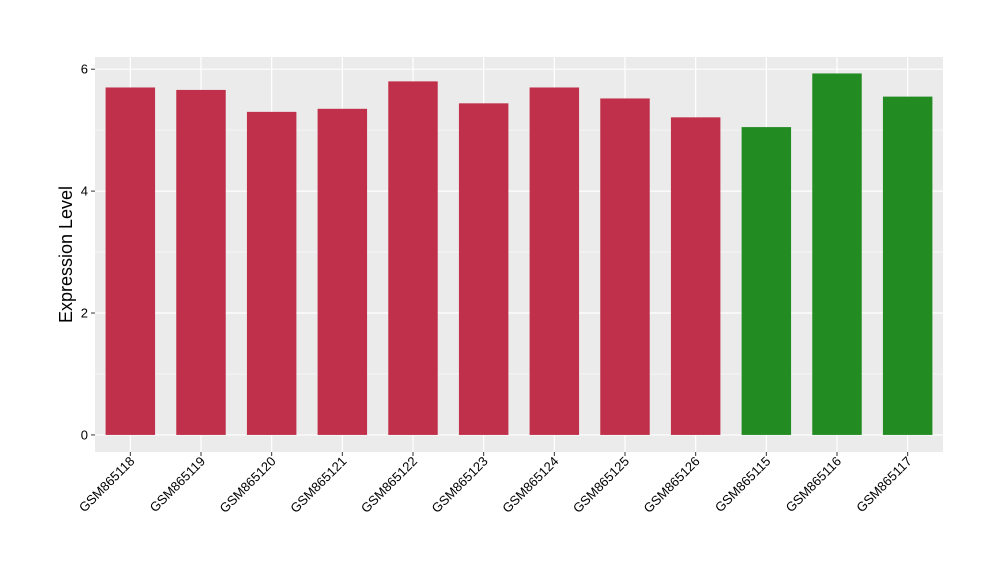 This screenshot has height=585, width=1000. Describe the element at coordinates (884, 485) in the screenshot. I see `x-tick-label: GSM865117` at that location.